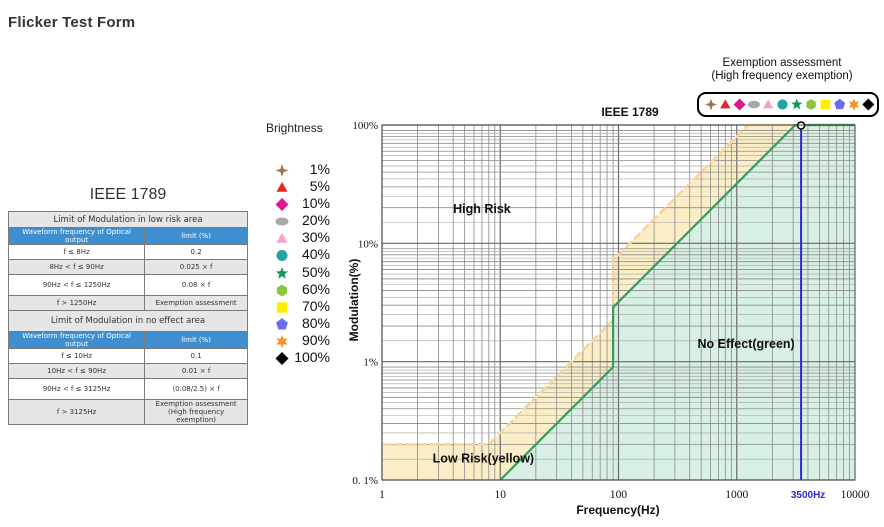 This screenshot has width=884, height=527. I want to click on limit-cell: 0.025 × f, so click(196, 267).